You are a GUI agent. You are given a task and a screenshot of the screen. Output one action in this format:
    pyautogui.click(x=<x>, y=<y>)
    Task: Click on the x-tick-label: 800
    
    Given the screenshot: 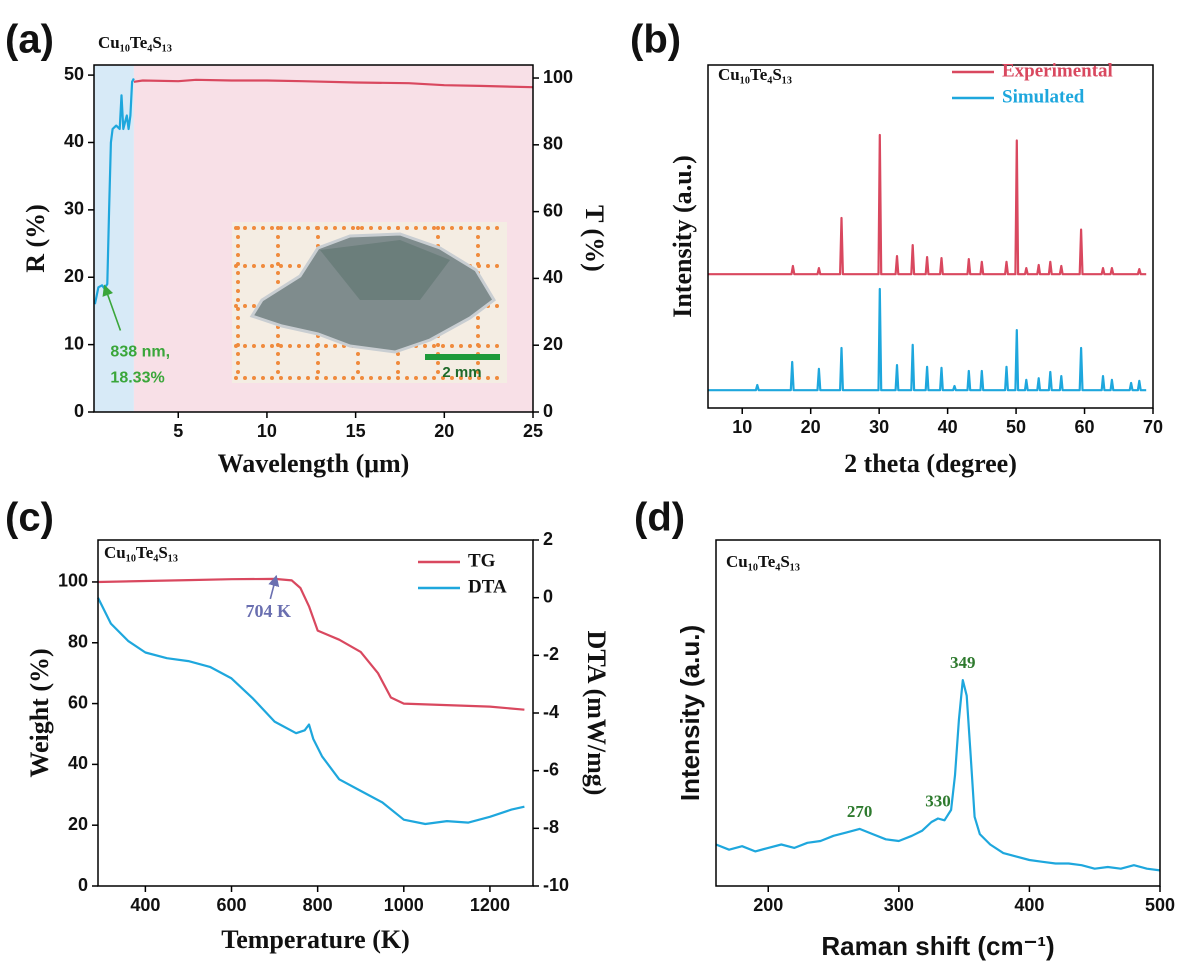 What is the action you would take?
    pyautogui.click(x=318, y=905)
    